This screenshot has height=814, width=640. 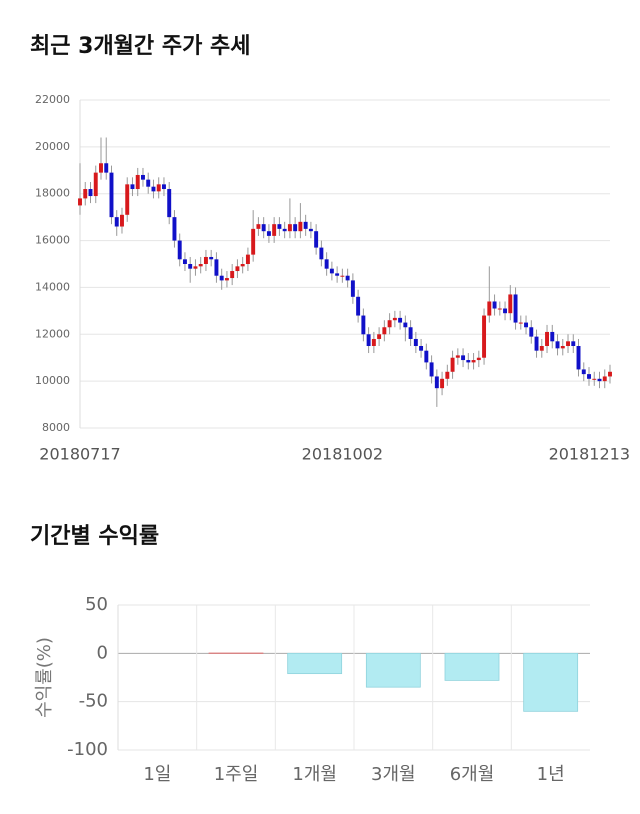 What do you see at coordinates (52, 333) in the screenshot?
I see `y-tick-label: 12000` at bounding box center [52, 333].